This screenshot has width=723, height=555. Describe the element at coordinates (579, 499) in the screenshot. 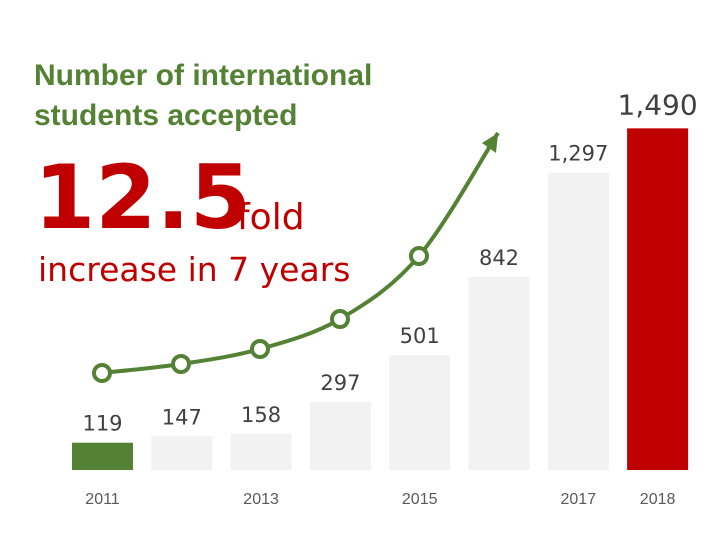

I see `tick-label-2017: 2017` at that location.